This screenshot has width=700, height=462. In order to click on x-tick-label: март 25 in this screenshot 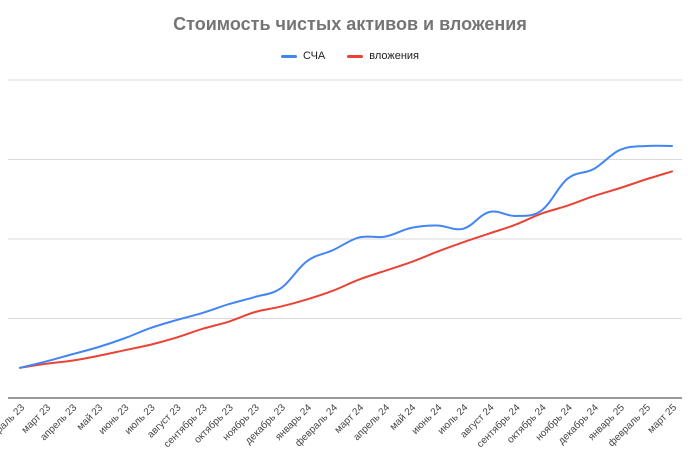, I will do `click(663, 419)`.